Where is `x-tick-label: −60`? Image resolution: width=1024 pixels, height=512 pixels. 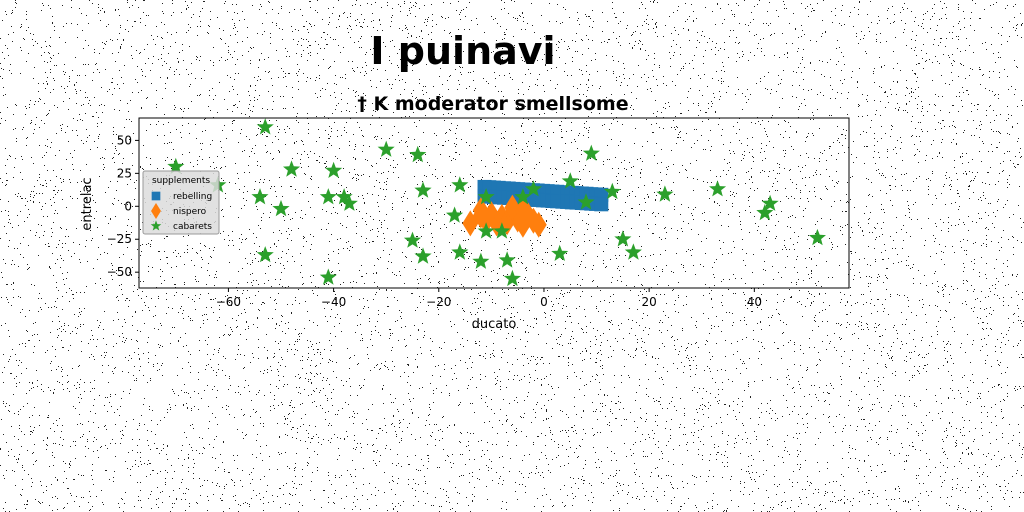 x-tick-label: −60 is located at coordinates (228, 302).